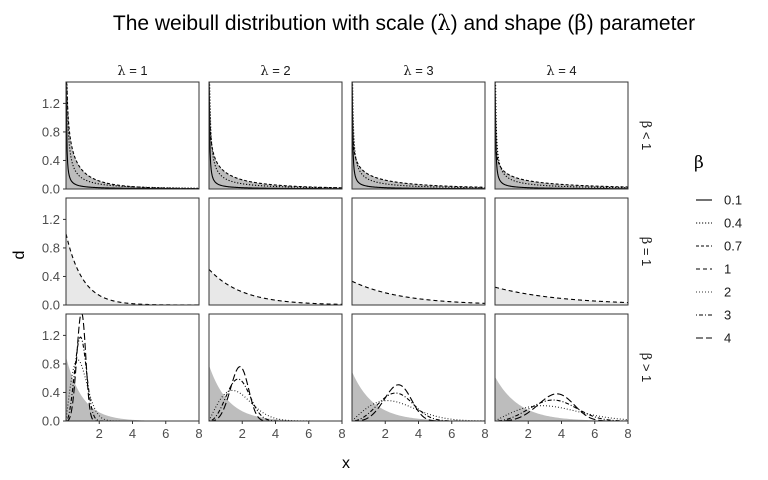 This screenshot has width=768, height=480. Describe the element at coordinates (346, 71) in the screenshot. I see `column-strips: λ = 1 λ = 2 λ = 3 λ = 4` at that location.